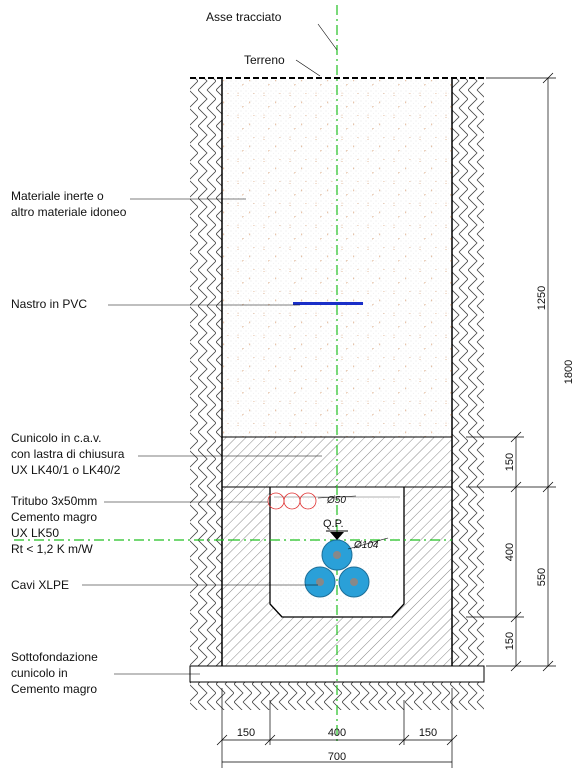  Describe the element at coordinates (246, 733) in the screenshot. I see `dim-bottom-left-150: 150` at that location.